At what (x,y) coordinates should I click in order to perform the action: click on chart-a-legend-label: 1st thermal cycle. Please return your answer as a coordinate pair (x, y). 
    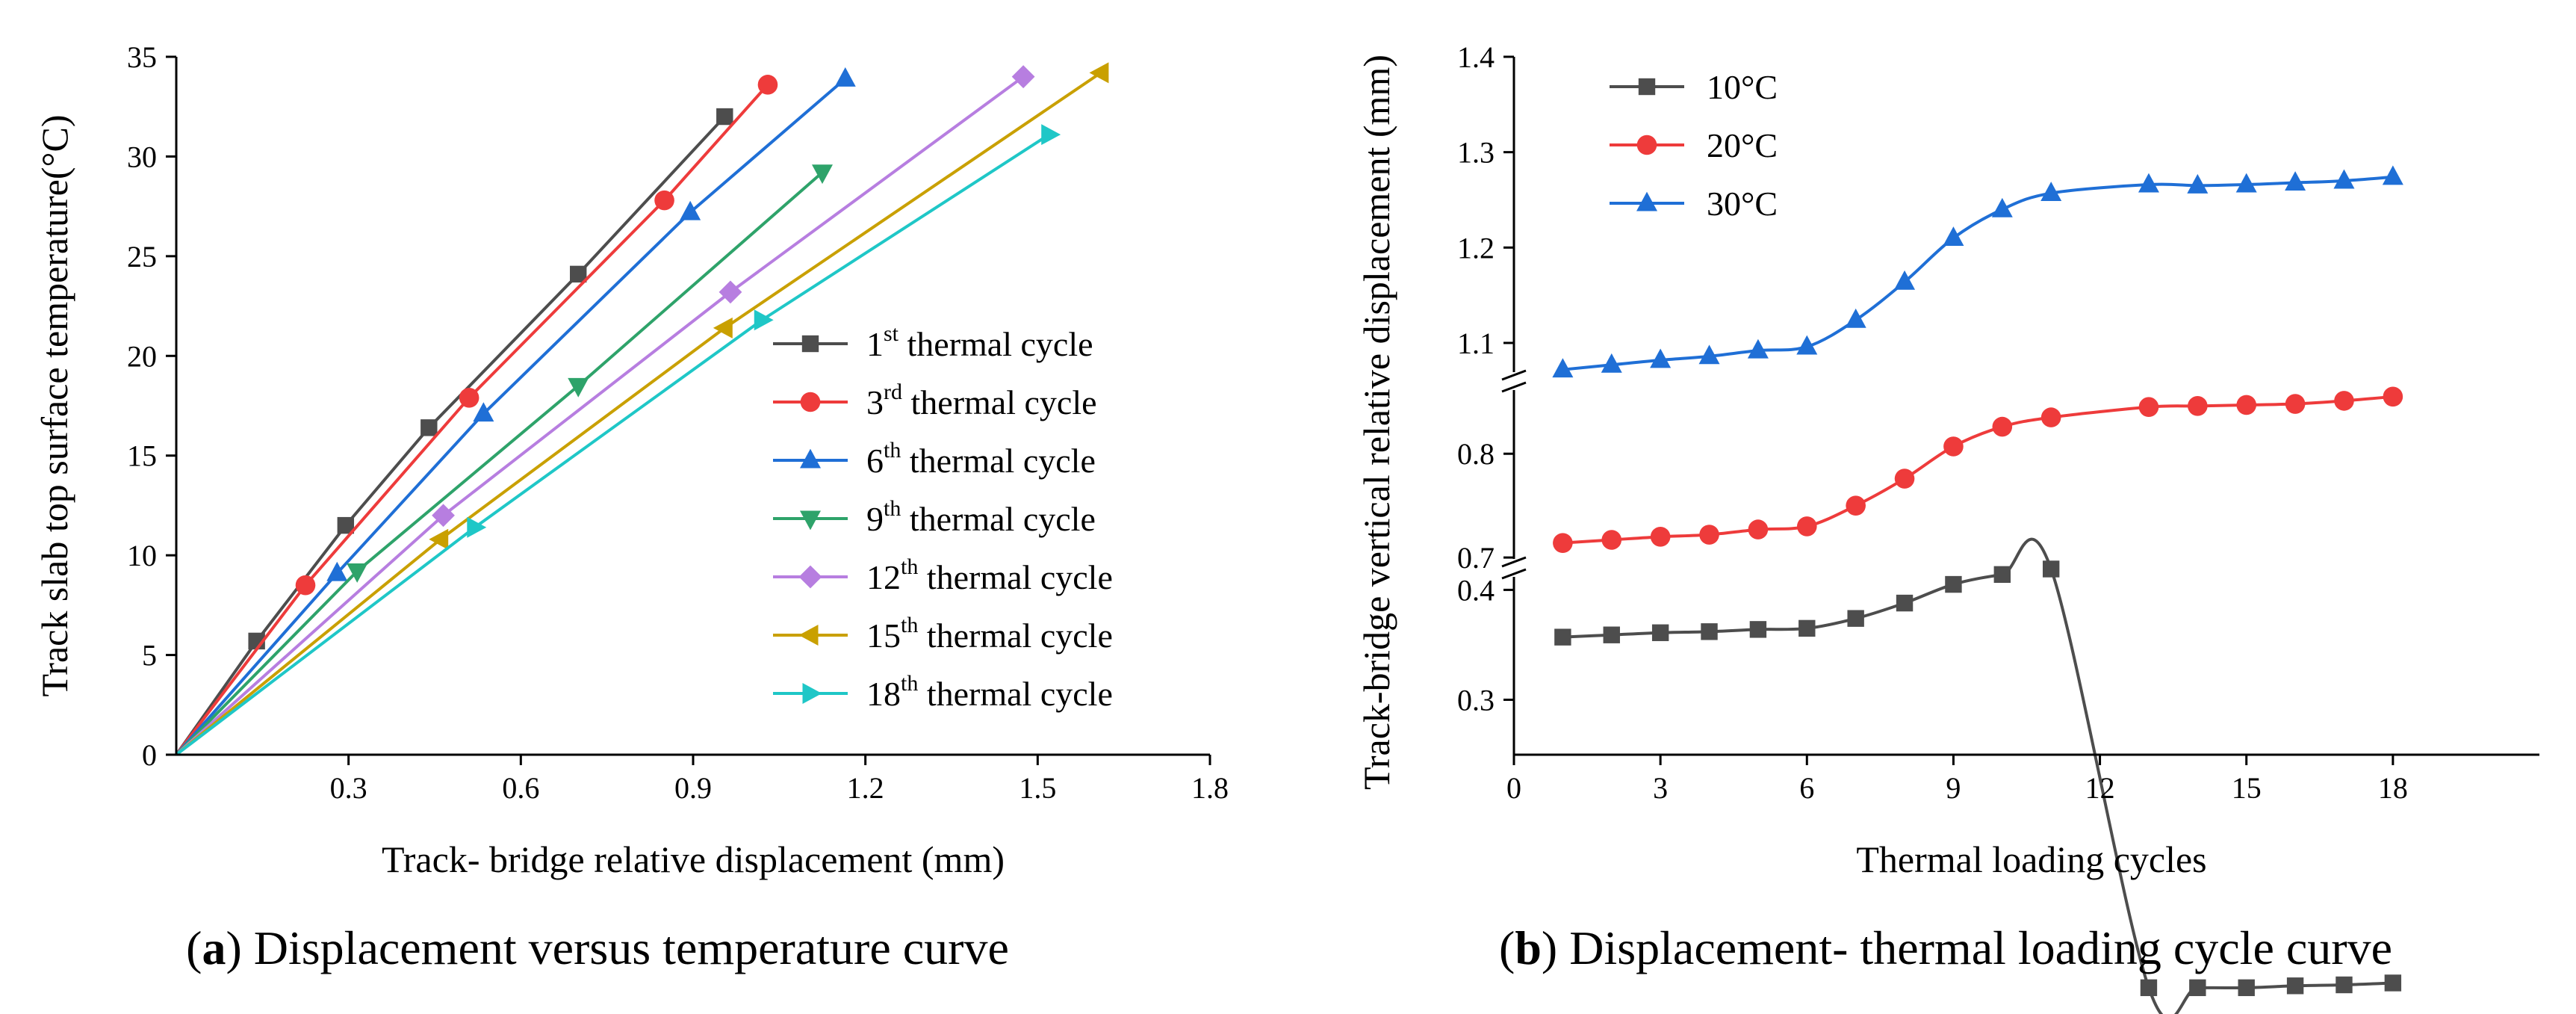
    Looking at the image, I should click on (980, 342).